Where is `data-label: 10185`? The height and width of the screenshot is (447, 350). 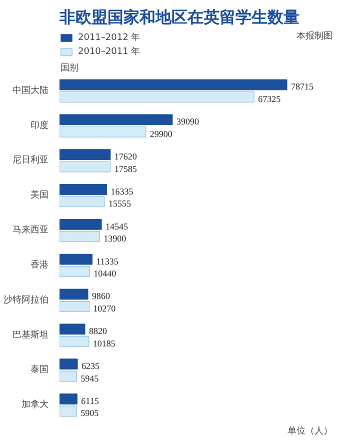 data-label: 10185 is located at coordinates (104, 343).